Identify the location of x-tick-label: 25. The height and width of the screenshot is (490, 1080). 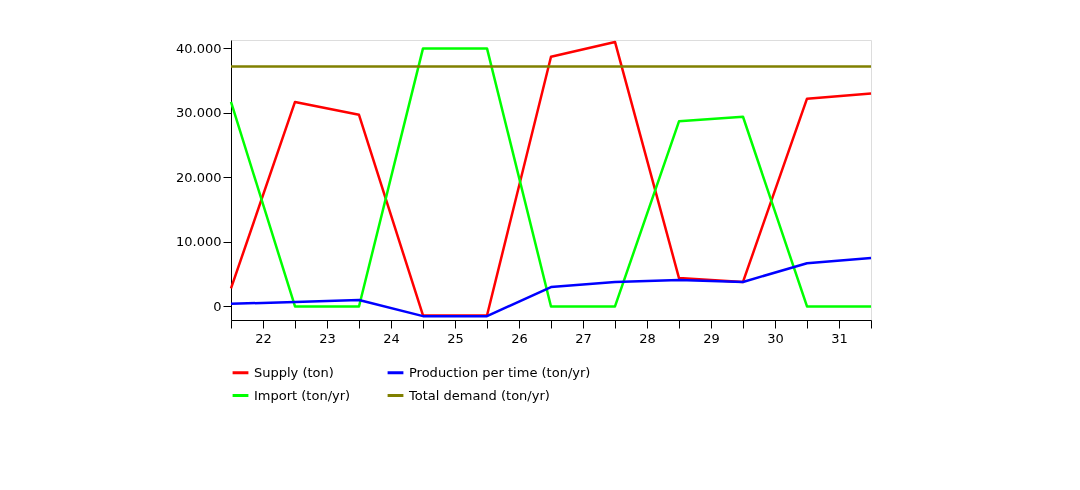
(455, 338).